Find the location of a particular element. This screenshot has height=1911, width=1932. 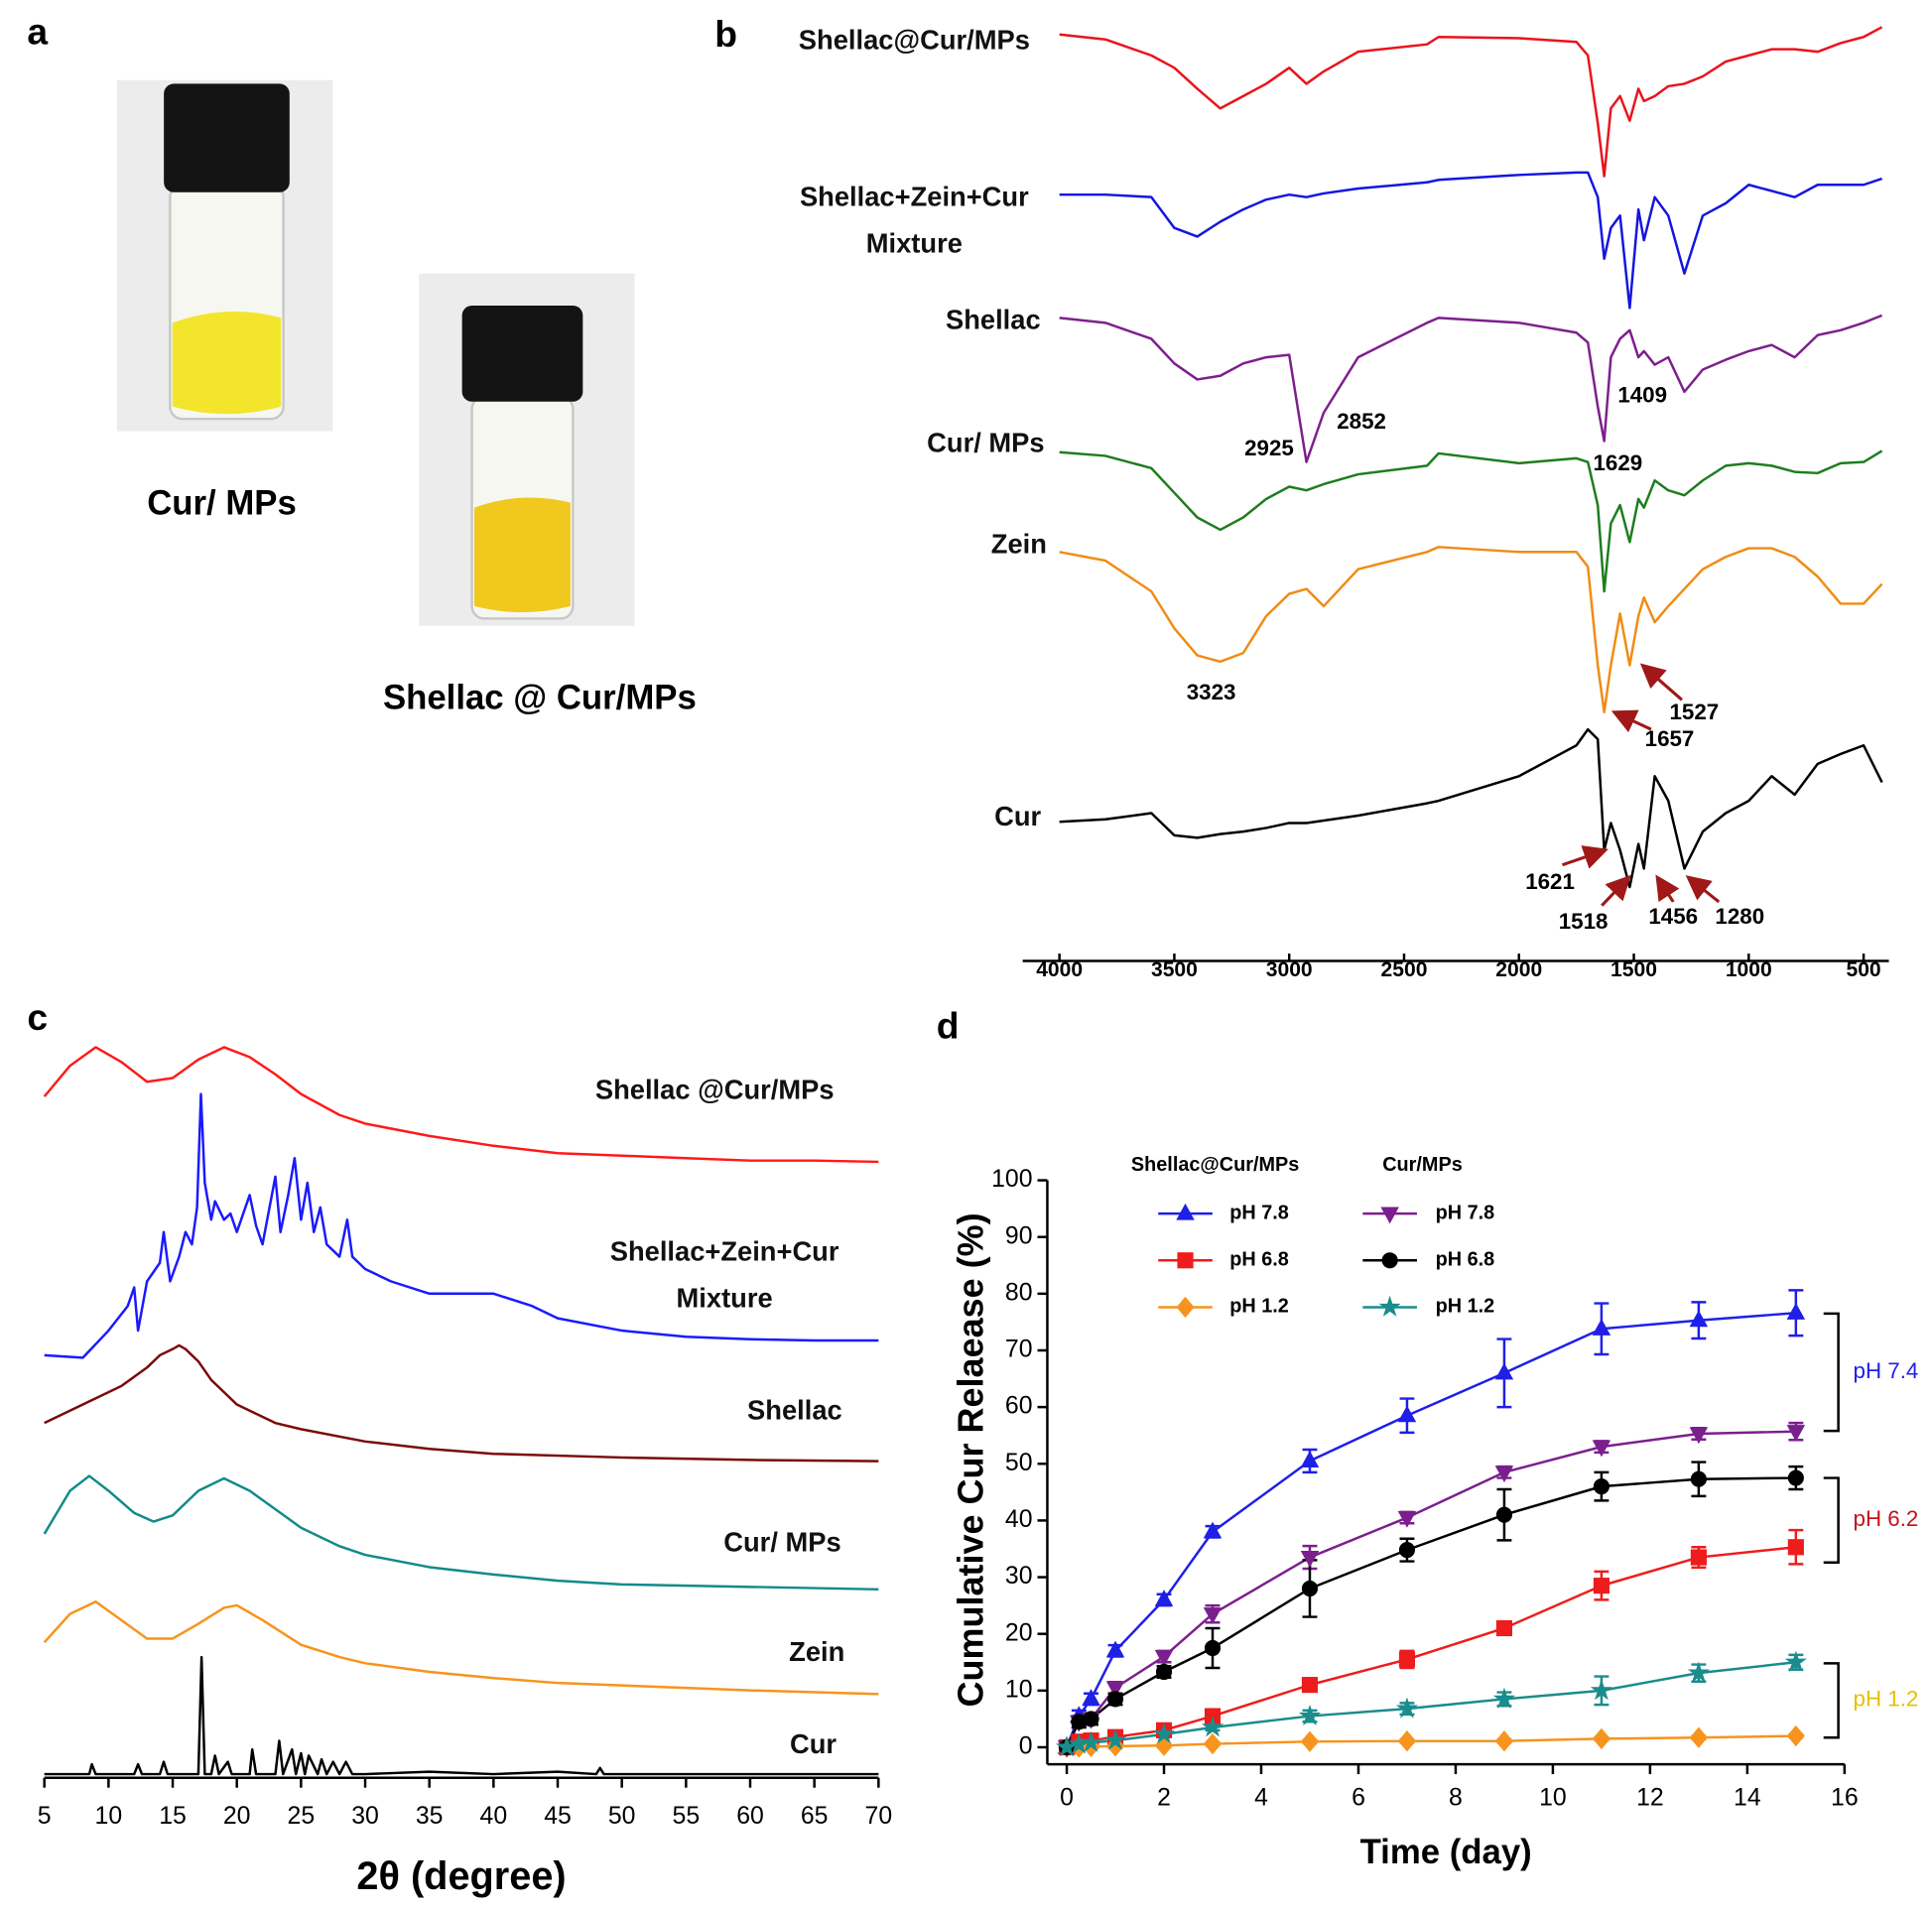

y-tick-label: 20 is located at coordinates (1019, 1632).